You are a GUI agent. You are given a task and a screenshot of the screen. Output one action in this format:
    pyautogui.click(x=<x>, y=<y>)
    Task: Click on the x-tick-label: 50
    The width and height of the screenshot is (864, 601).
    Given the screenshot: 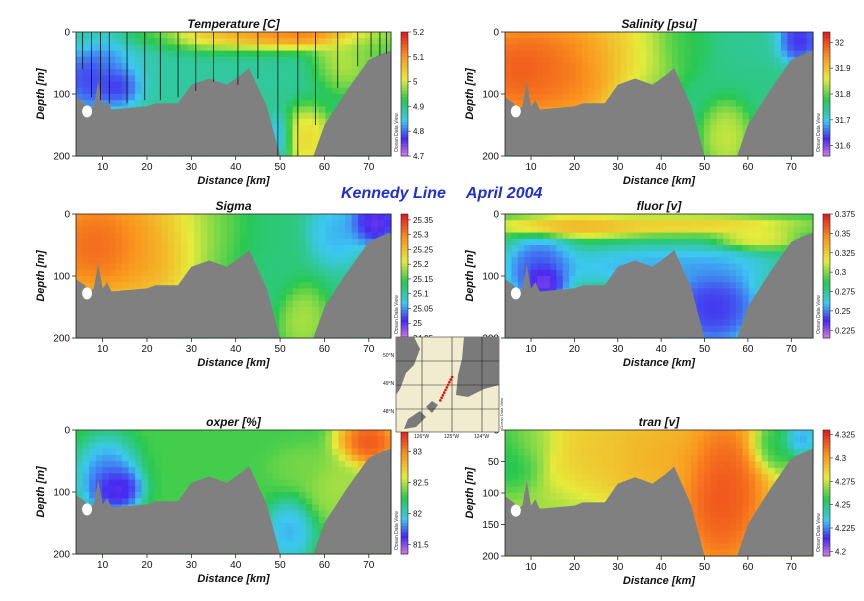 What is the action you would take?
    pyautogui.click(x=281, y=349)
    